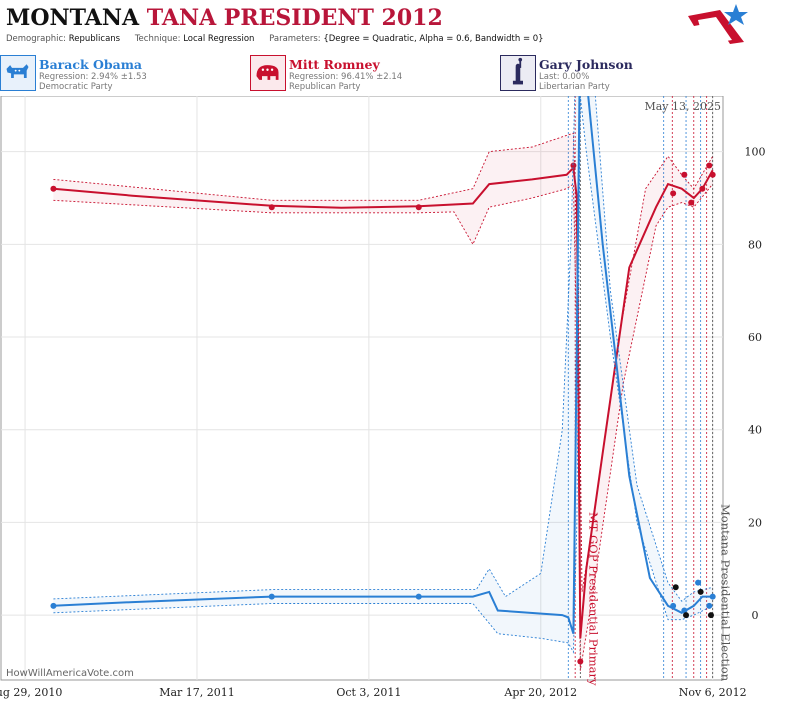 Image resolution: width=789 pixels, height=704 pixels. Describe the element at coordinates (586, 64) in the screenshot. I see `legend-name-johnson: Gary Johnson` at that location.